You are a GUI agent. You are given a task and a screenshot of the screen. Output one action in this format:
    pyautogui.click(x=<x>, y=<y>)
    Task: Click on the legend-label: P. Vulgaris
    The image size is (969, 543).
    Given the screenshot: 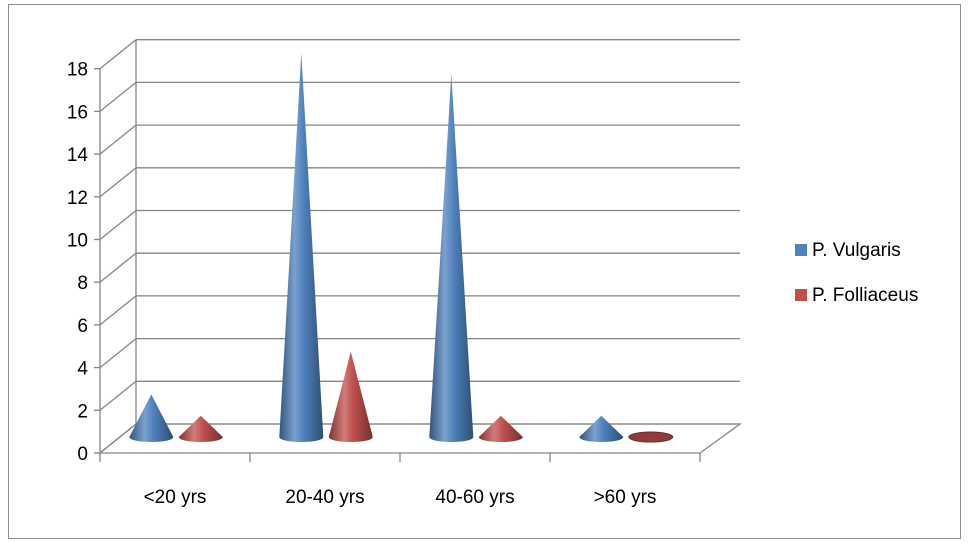 What is the action you would take?
    pyautogui.click(x=856, y=250)
    